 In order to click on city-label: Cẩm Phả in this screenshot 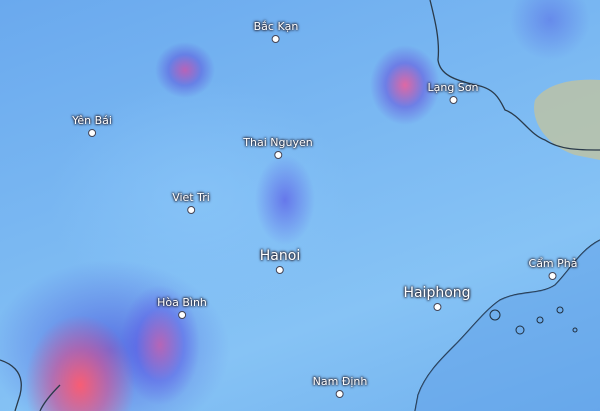, I will do `click(553, 263)`.